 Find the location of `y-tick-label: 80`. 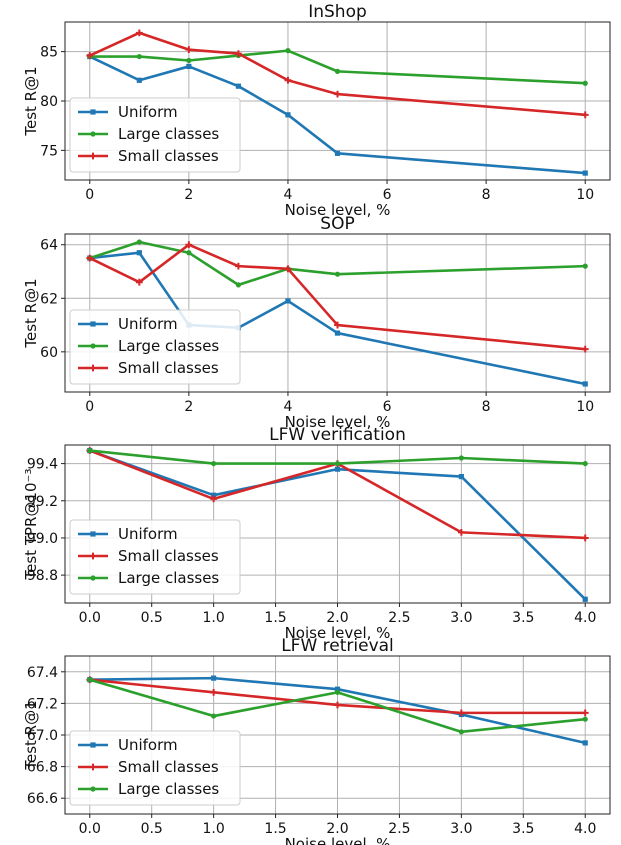

y-tick-label: 80 is located at coordinates (49, 102).